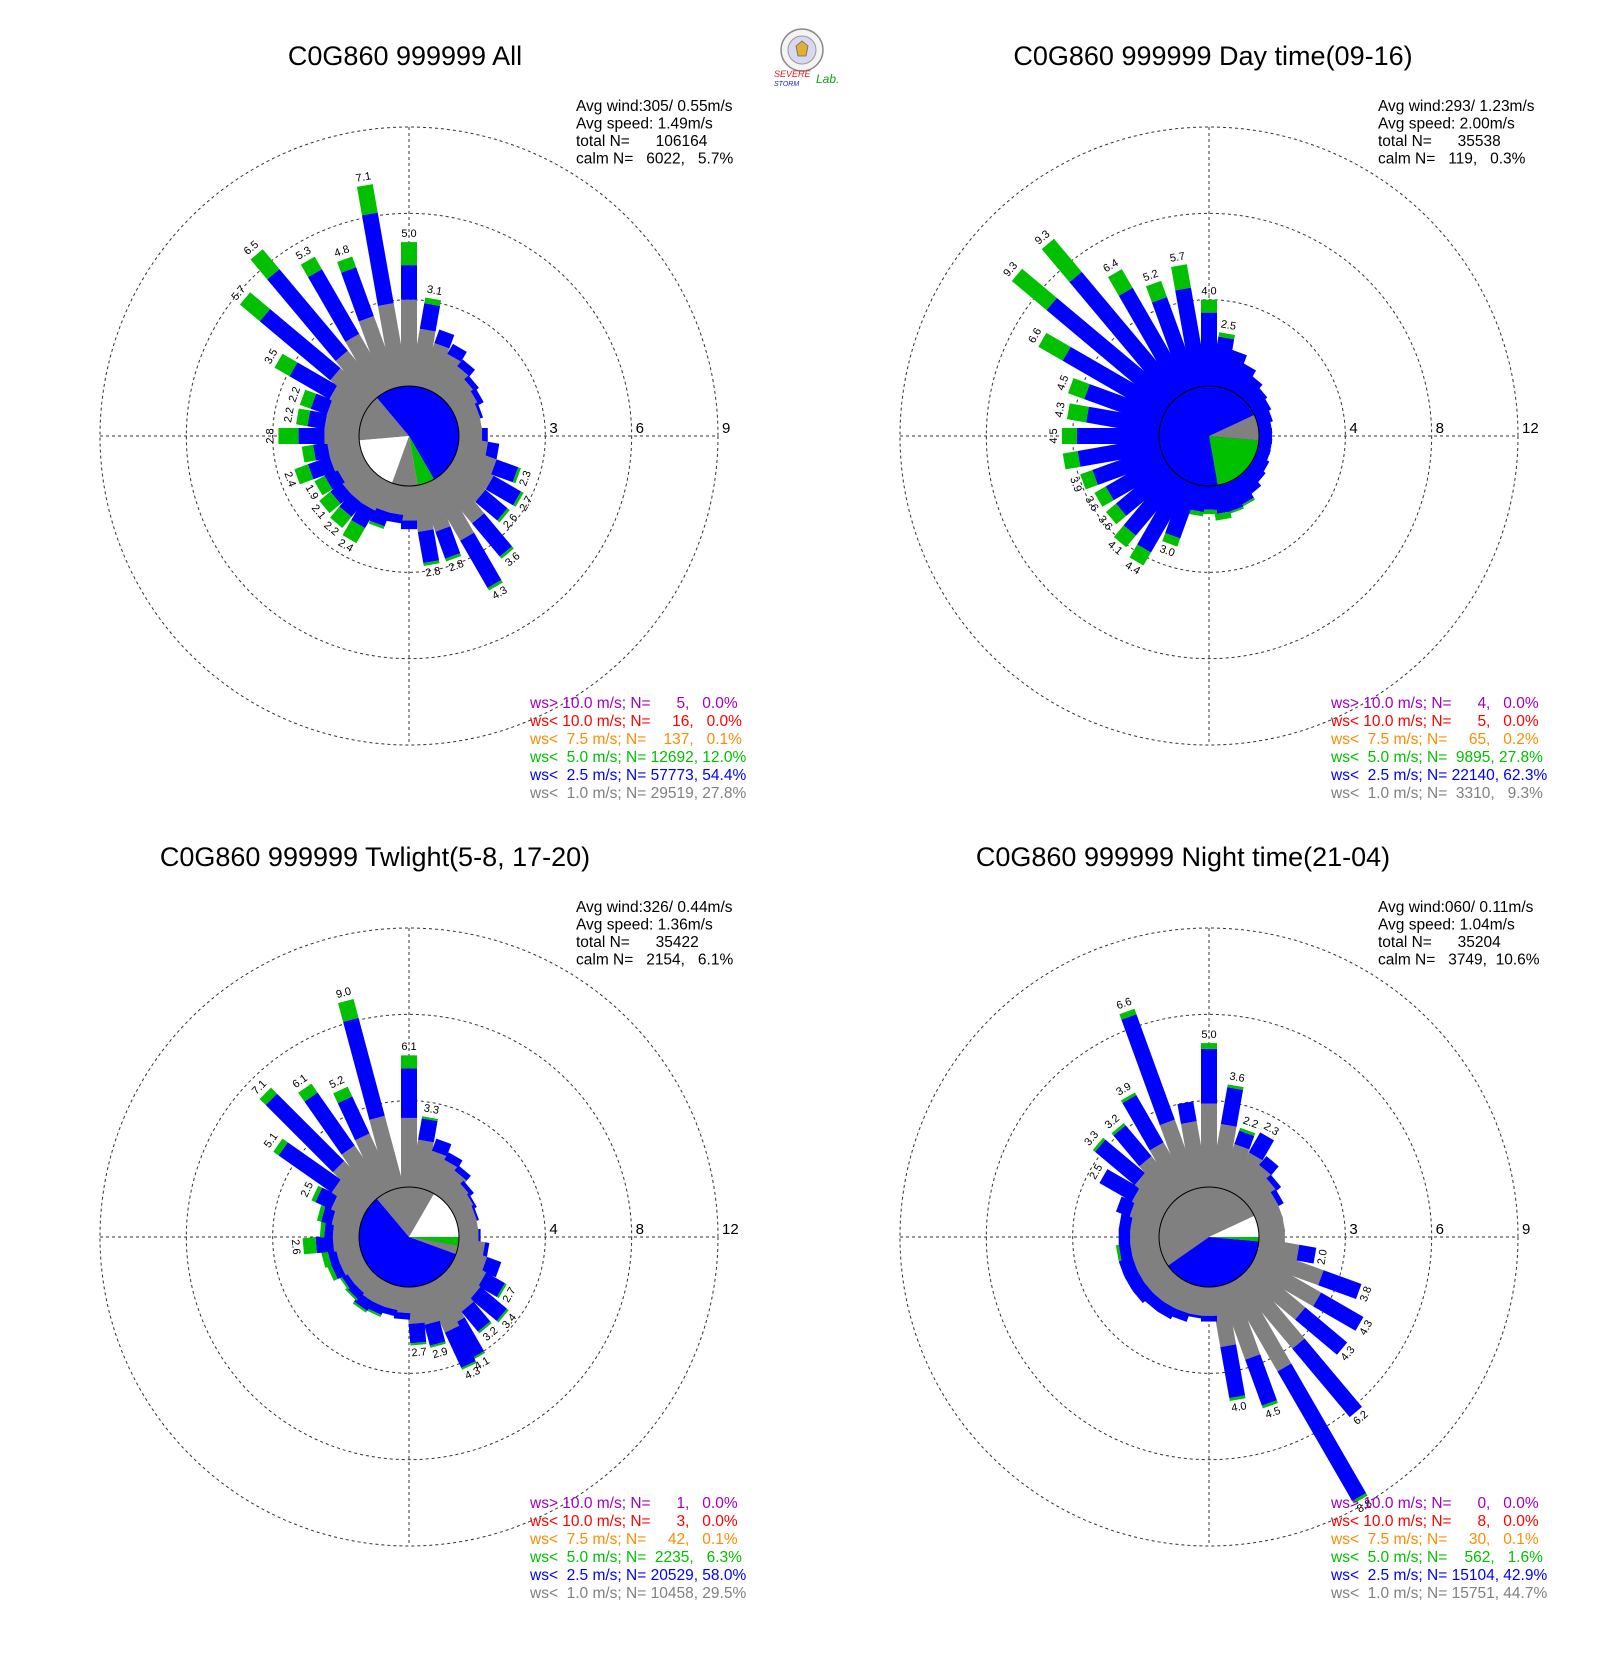  Describe the element at coordinates (1183, 857) in the screenshot. I see `panel-title: C0G860 999999 Night time(21-04)` at that location.